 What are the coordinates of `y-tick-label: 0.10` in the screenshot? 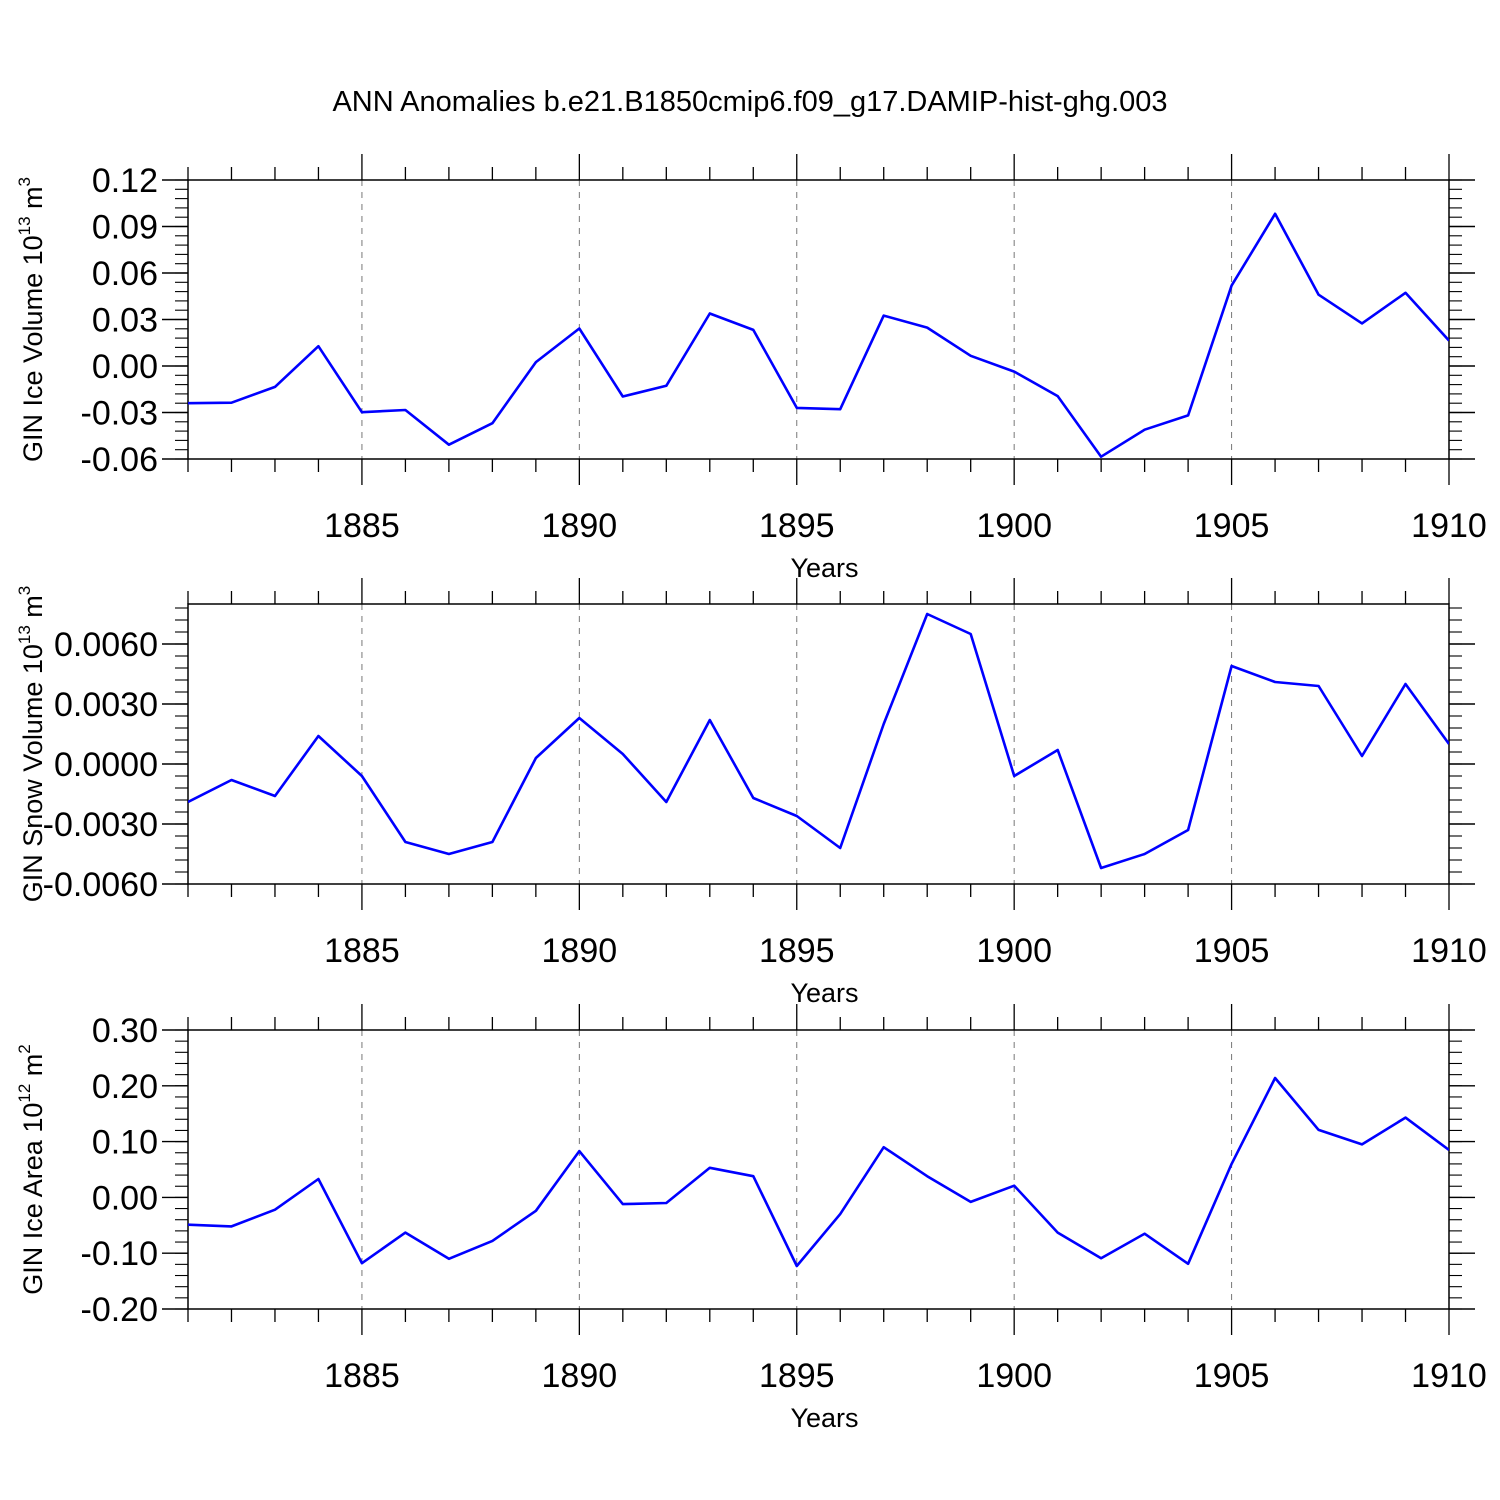 It's located at (125, 1143).